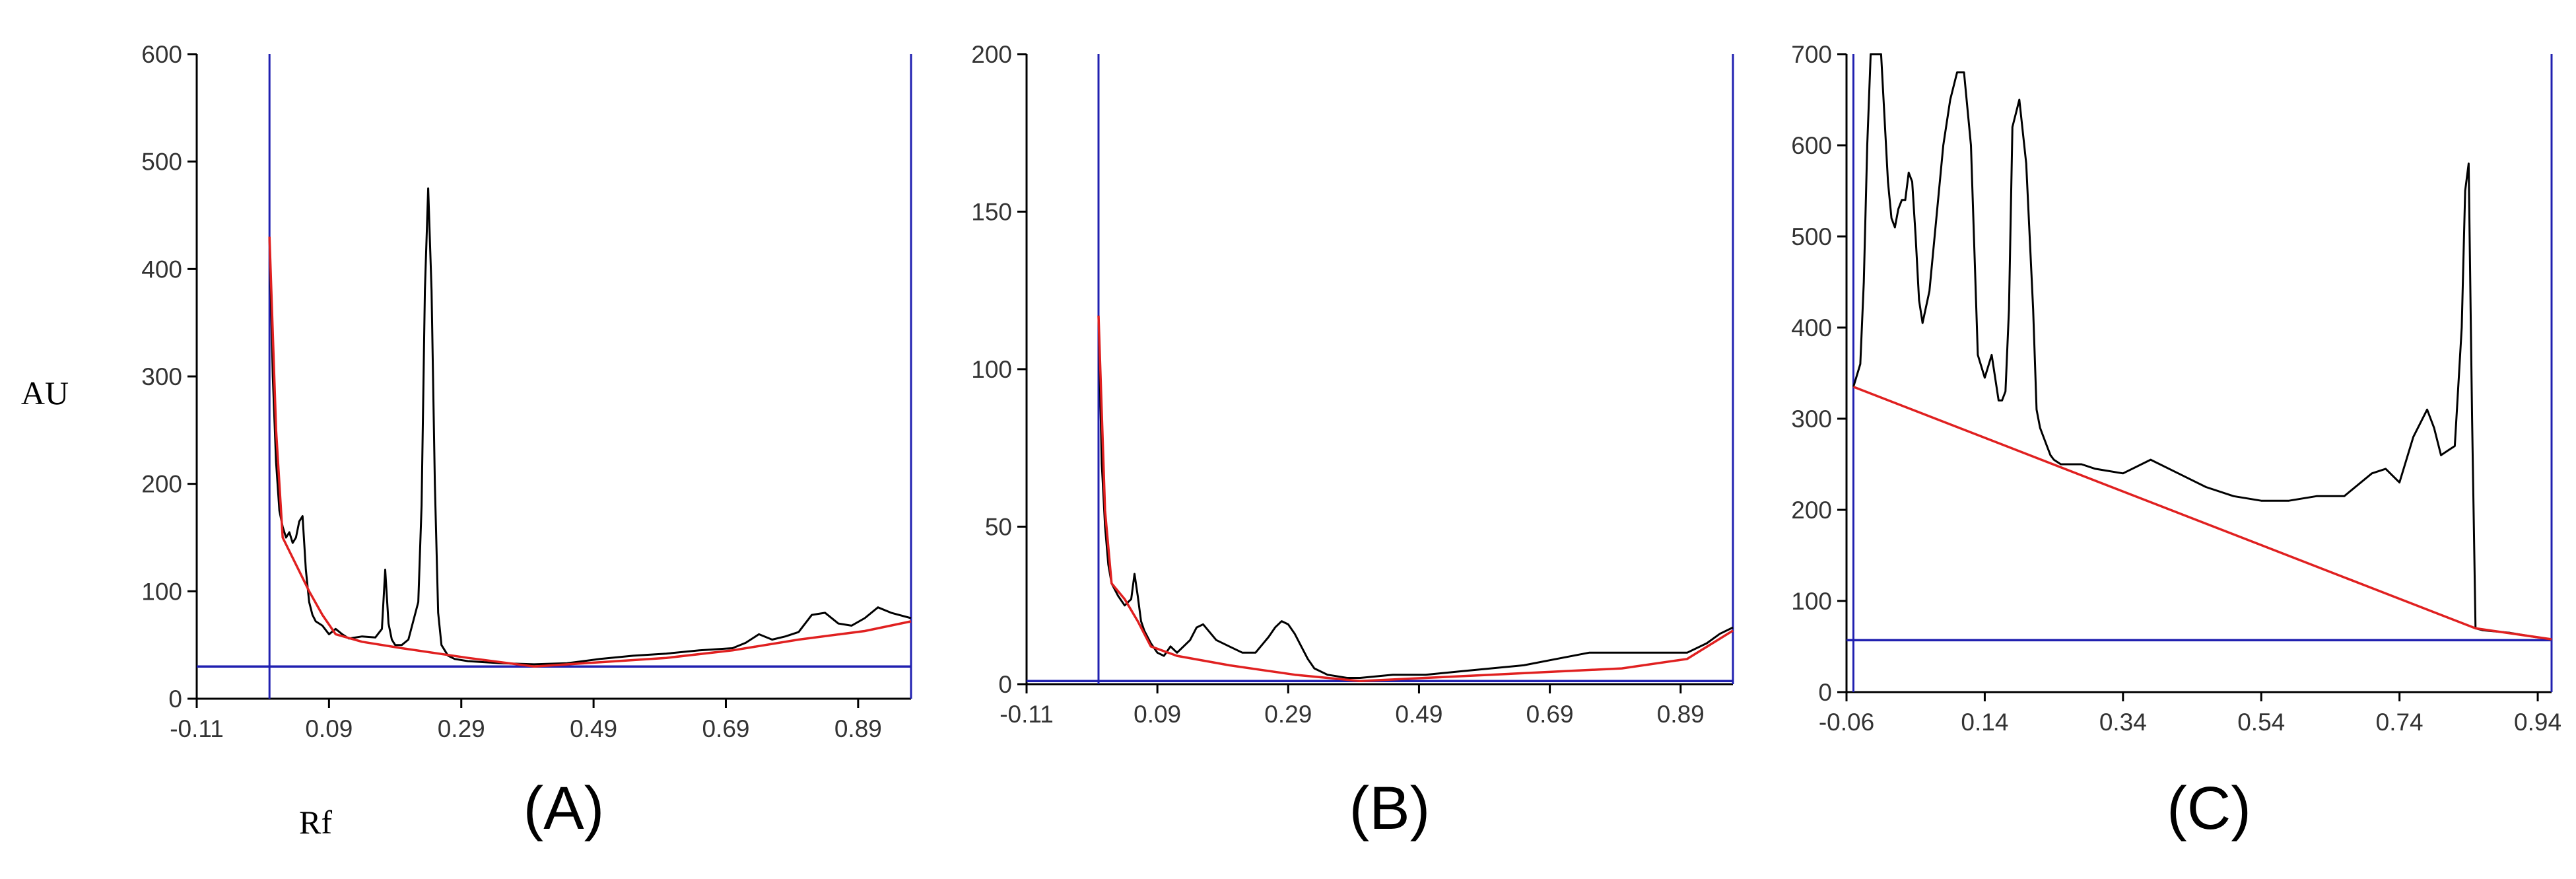 The width and height of the screenshot is (2576, 879). I want to click on y-tick-label: 700, so click(1812, 54).